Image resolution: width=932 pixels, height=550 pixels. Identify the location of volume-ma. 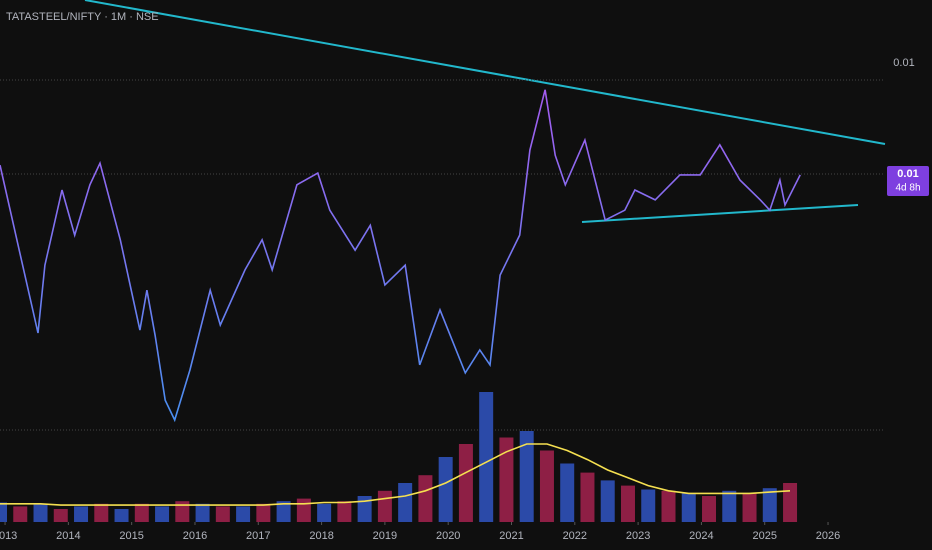
(395, 474).